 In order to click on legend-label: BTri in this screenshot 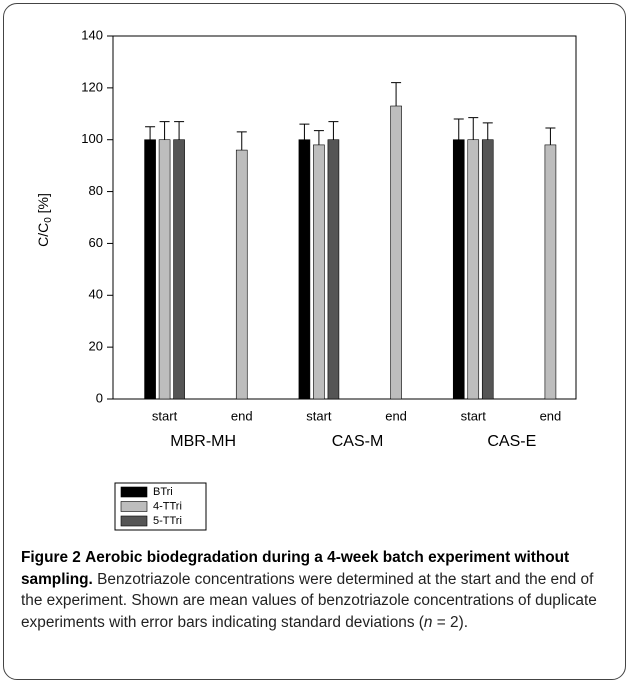, I will do `click(163, 492)`.